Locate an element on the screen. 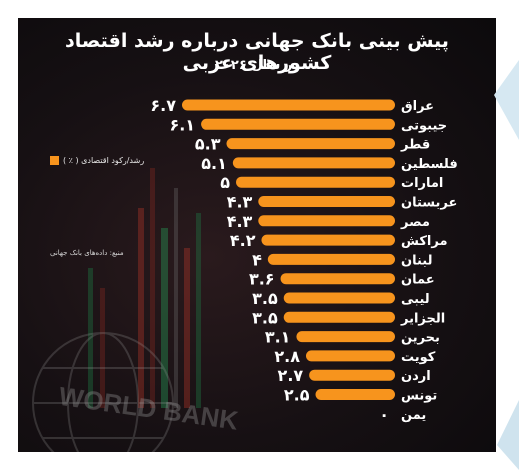 This screenshot has height=470, width=519. category-label: لیبی is located at coordinates (415, 299).